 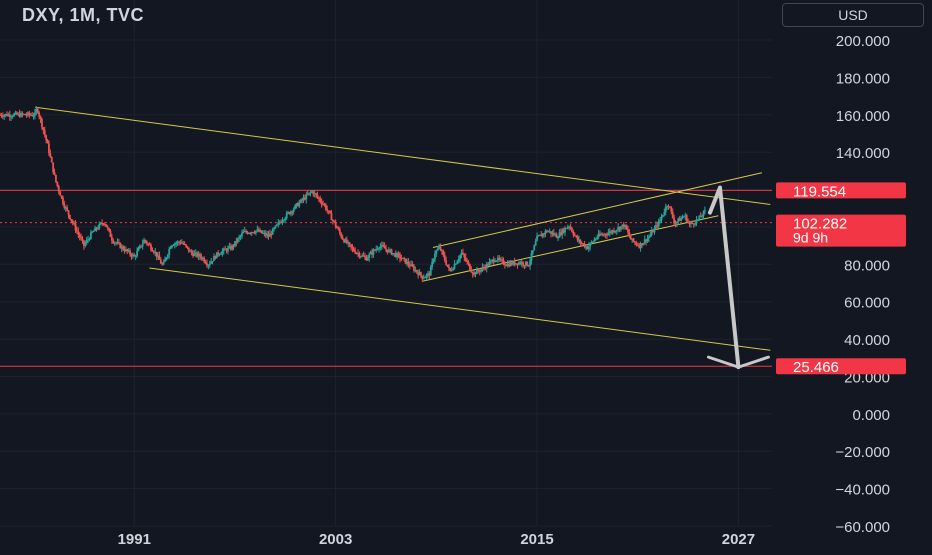 What do you see at coordinates (83, 15) in the screenshot?
I see `symbol-title: DXY, 1M, TVC` at bounding box center [83, 15].